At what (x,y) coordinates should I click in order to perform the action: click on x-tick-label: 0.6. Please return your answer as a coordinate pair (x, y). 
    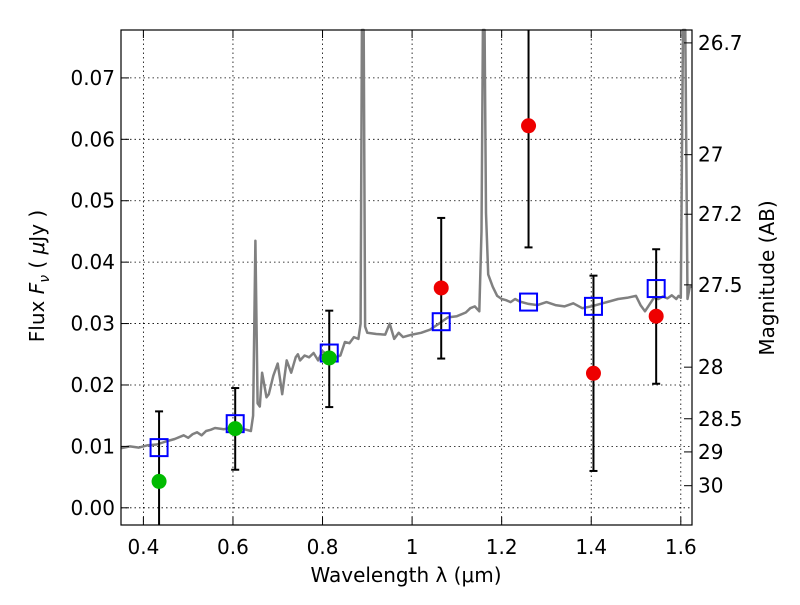
    Looking at the image, I should click on (233, 547).